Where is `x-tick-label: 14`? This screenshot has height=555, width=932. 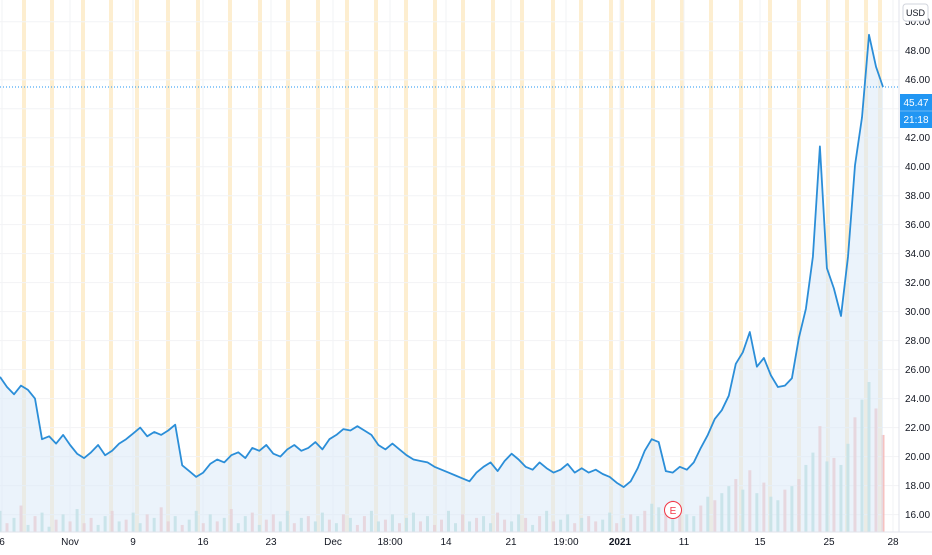
x-tick-label: 14 is located at coordinates (446, 542).